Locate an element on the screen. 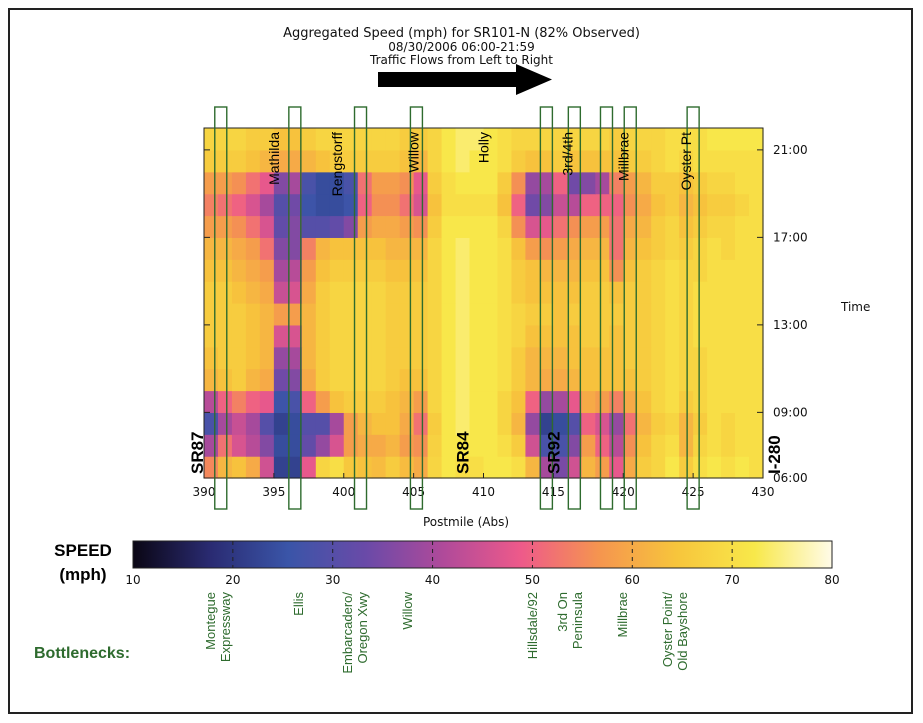 The width and height of the screenshot is (923, 723). bottleneck-label: Millbrae is located at coordinates (622, 615).